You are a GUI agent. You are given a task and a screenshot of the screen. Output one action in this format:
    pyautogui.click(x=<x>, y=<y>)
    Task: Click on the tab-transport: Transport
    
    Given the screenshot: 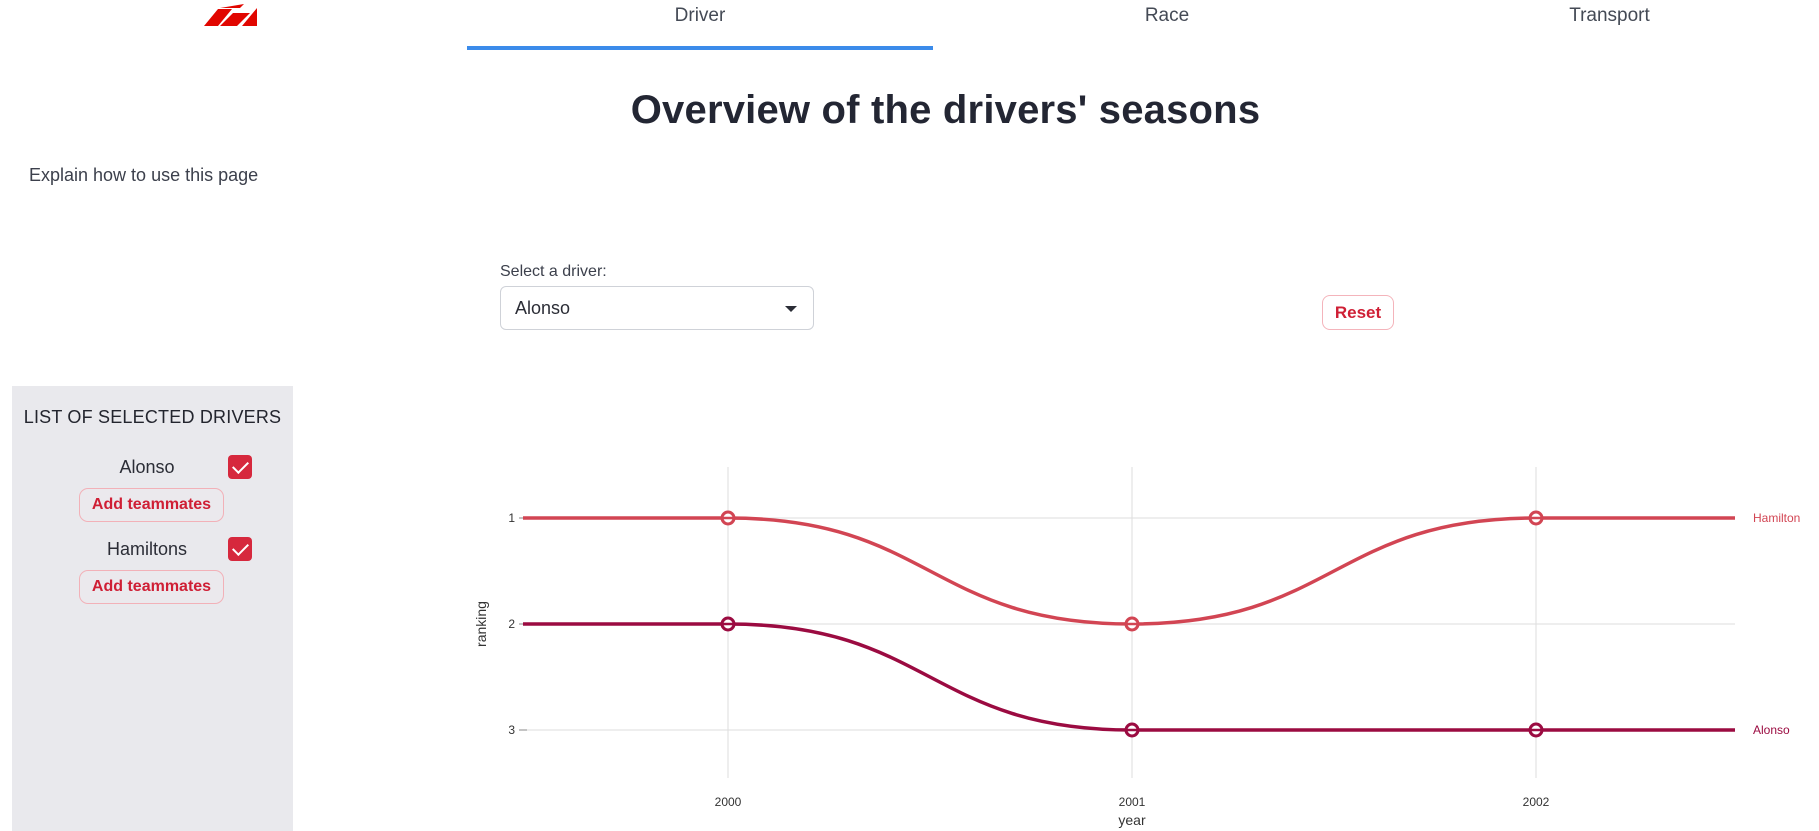 What is the action you would take?
    pyautogui.click(x=1609, y=15)
    